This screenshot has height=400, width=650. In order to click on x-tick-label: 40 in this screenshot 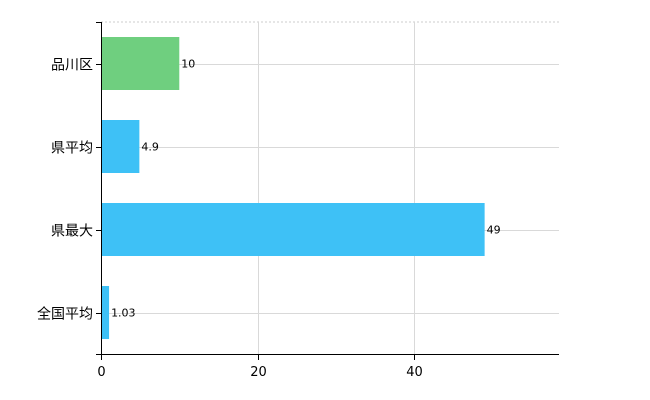, I will do `click(414, 372)`.